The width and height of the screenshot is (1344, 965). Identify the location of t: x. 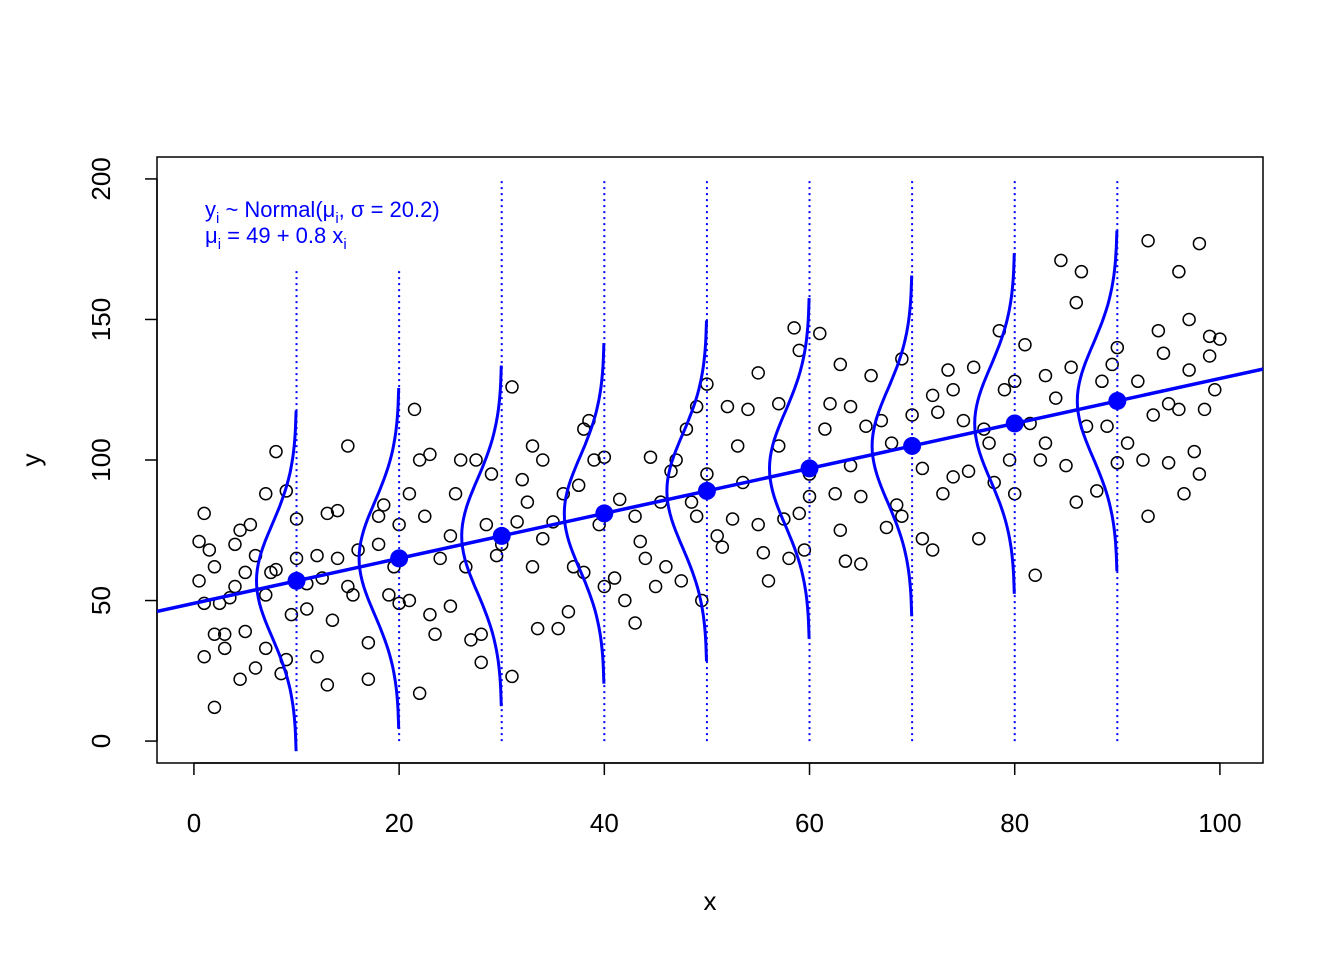
(334, 235).